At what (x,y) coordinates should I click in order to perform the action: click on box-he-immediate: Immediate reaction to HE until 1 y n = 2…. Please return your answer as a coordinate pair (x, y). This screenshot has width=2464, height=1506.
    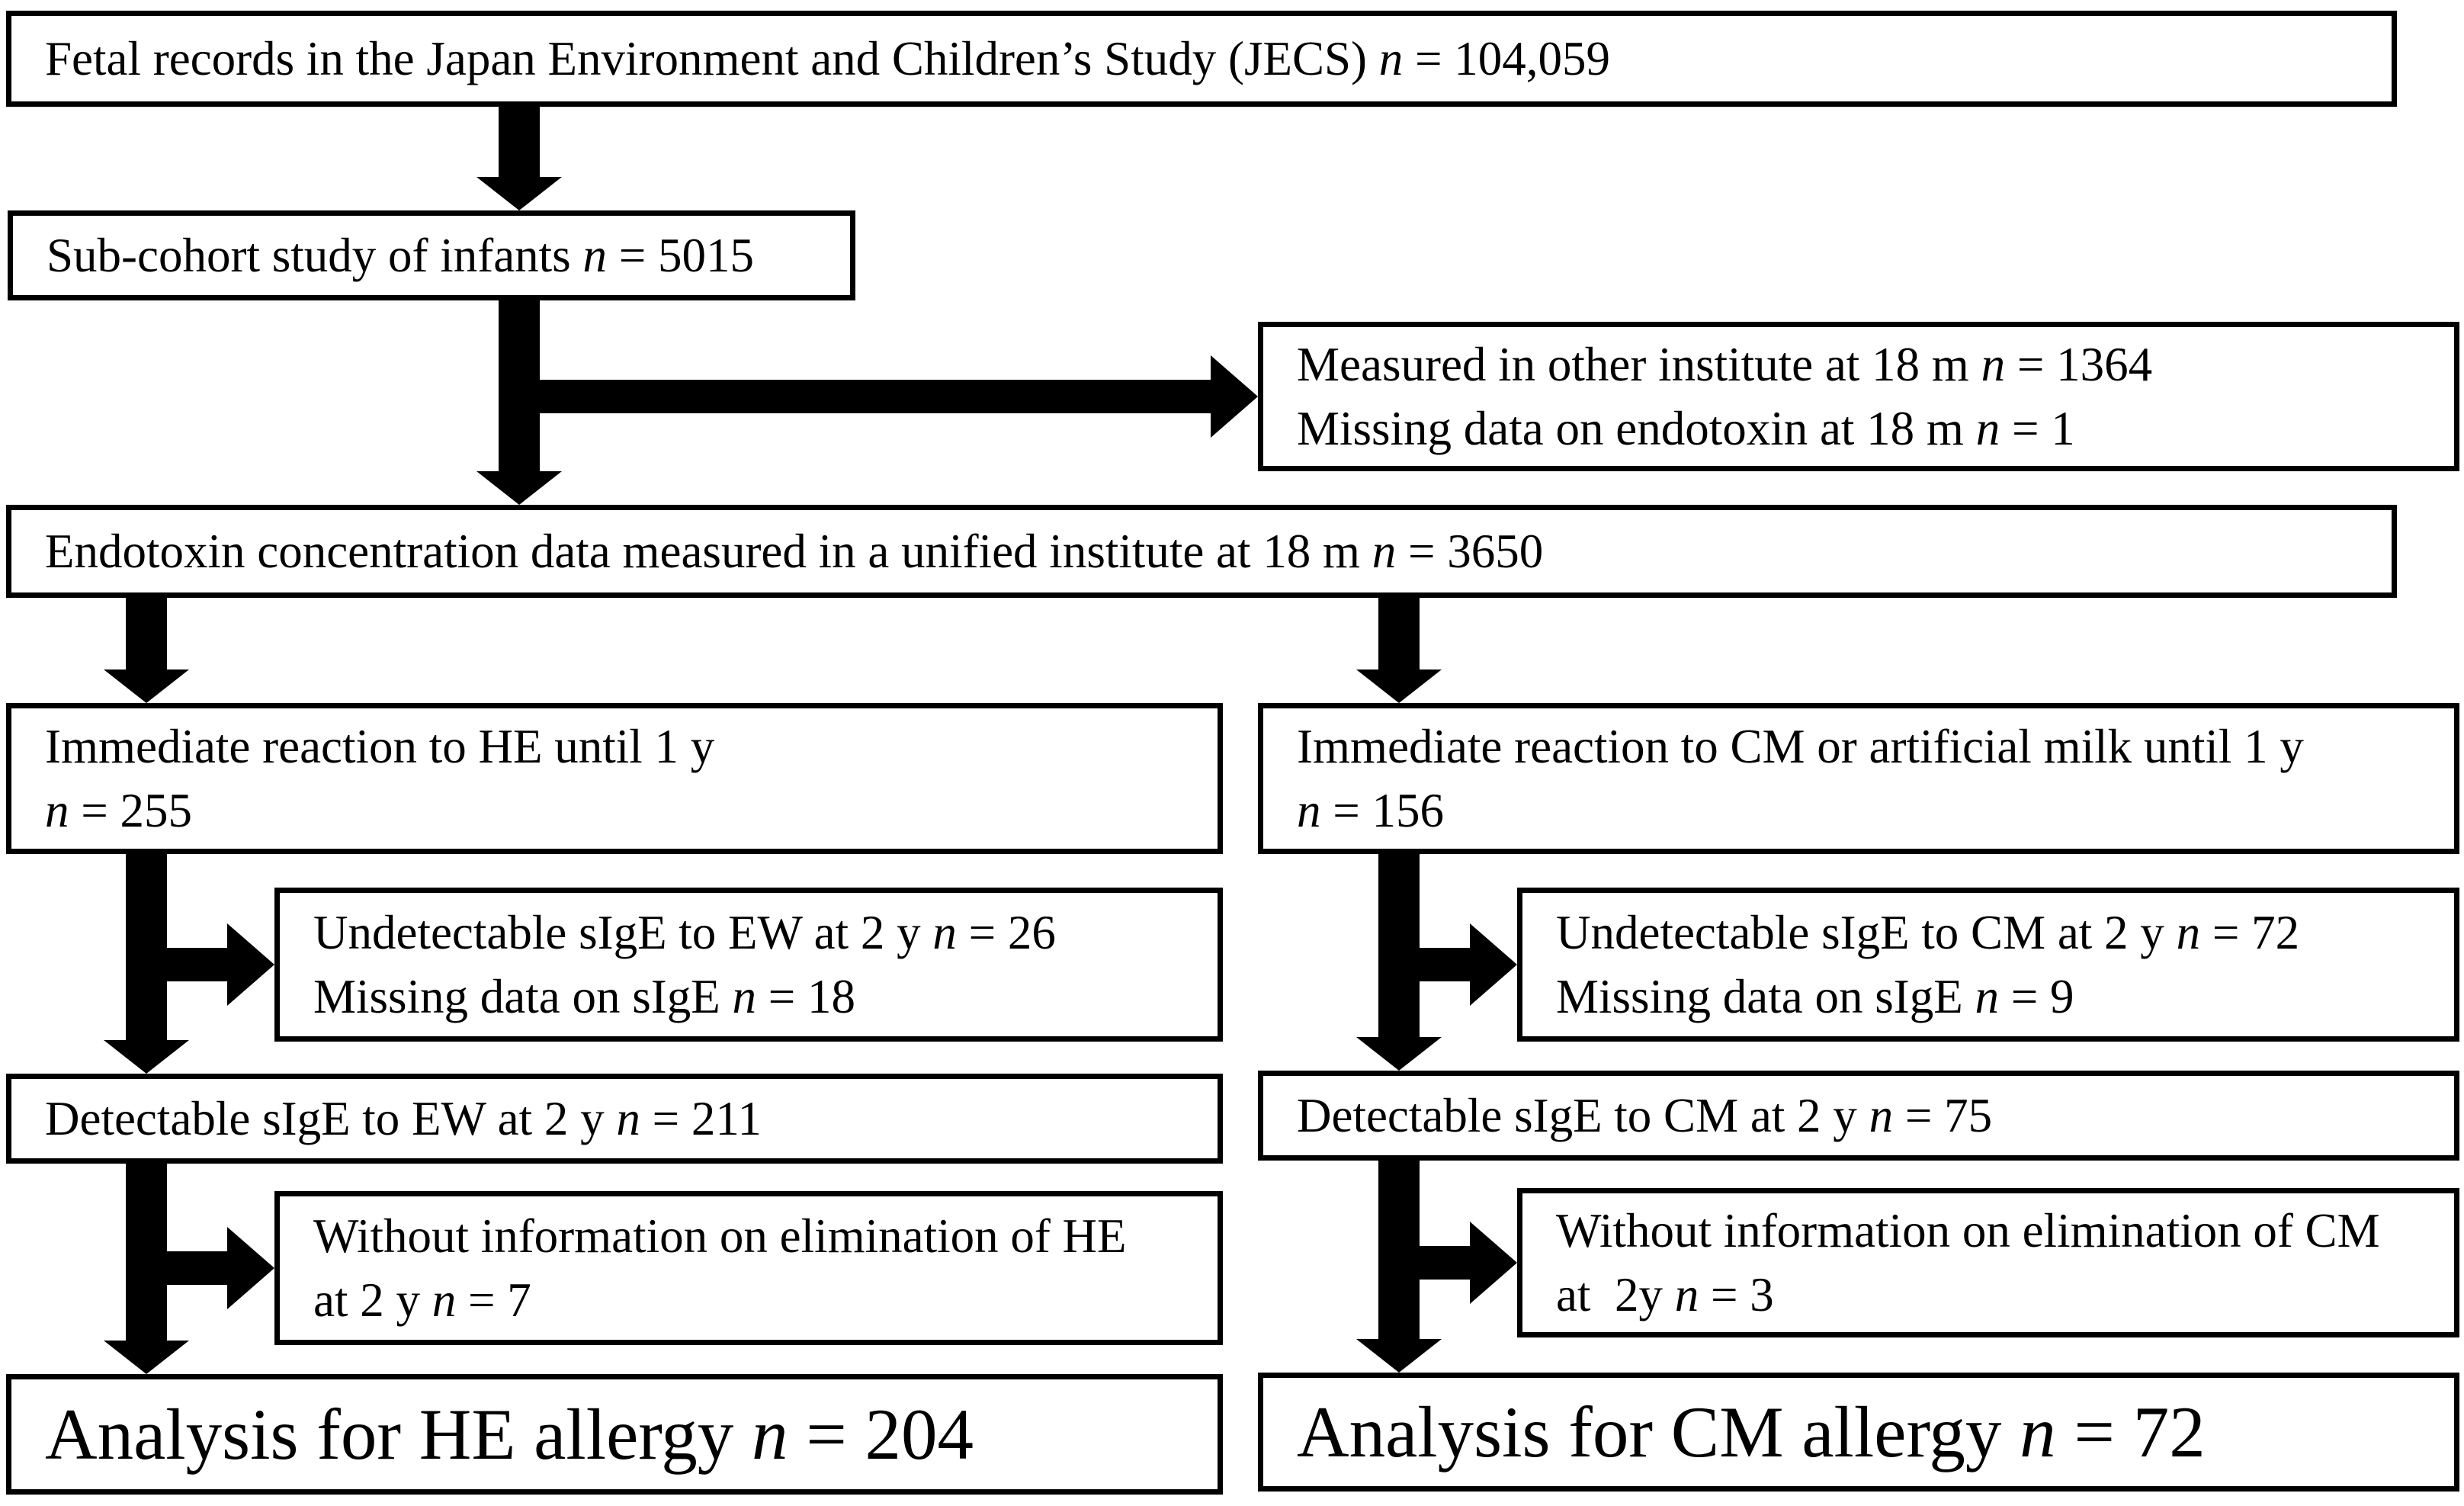
    Looking at the image, I should click on (615, 778).